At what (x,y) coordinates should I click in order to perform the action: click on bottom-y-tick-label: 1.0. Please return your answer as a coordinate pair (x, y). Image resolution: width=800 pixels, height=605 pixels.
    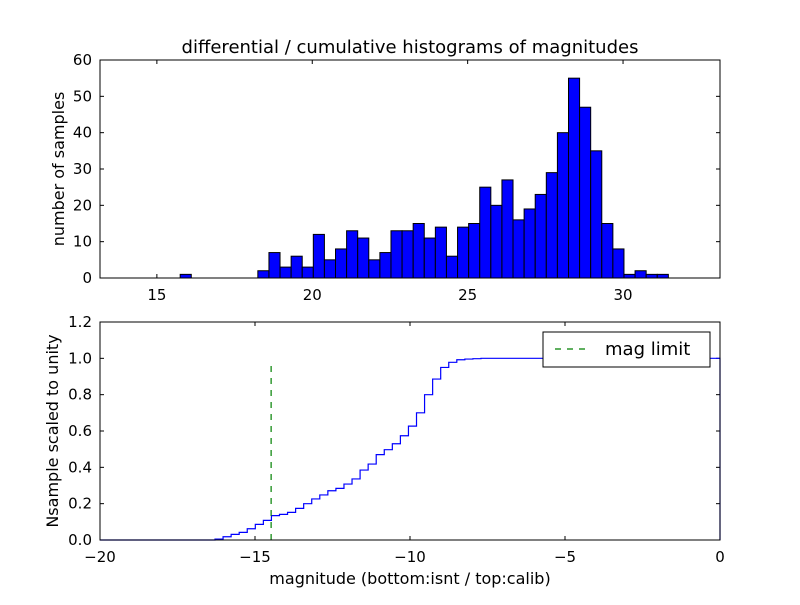
    Looking at the image, I should click on (80, 358).